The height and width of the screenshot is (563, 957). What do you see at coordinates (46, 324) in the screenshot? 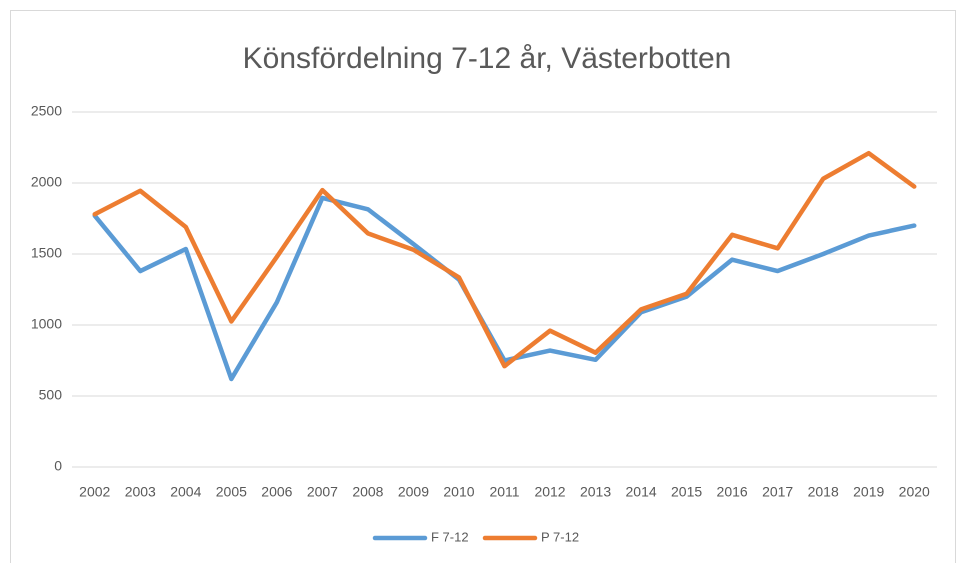
I see `y-tick-label: 1000` at bounding box center [46, 324].